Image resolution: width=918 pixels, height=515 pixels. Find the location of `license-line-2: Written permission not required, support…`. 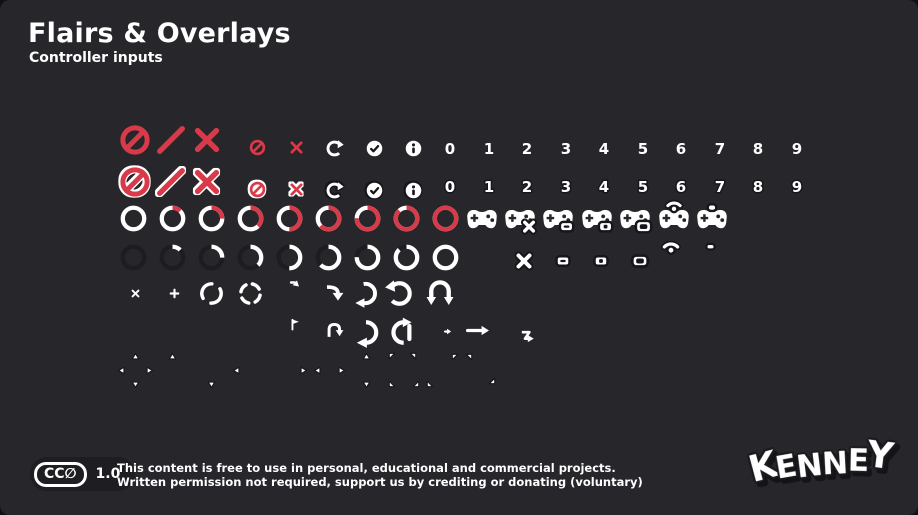

license-line-2: Written permission not required, support… is located at coordinates (380, 482).